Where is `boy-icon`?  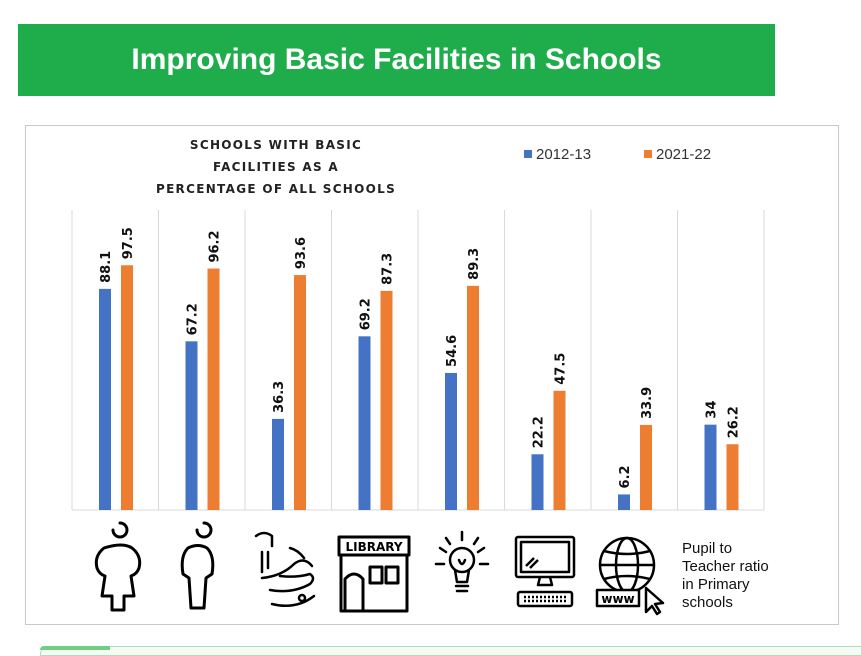
boy-icon is located at coordinates (197, 565).